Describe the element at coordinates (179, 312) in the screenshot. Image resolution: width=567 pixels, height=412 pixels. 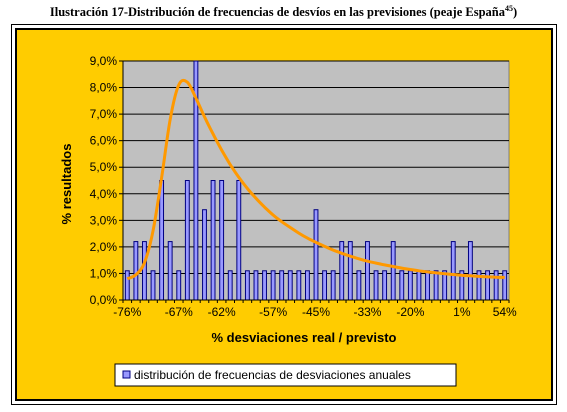
I see `x-tick-label: -67%` at that location.